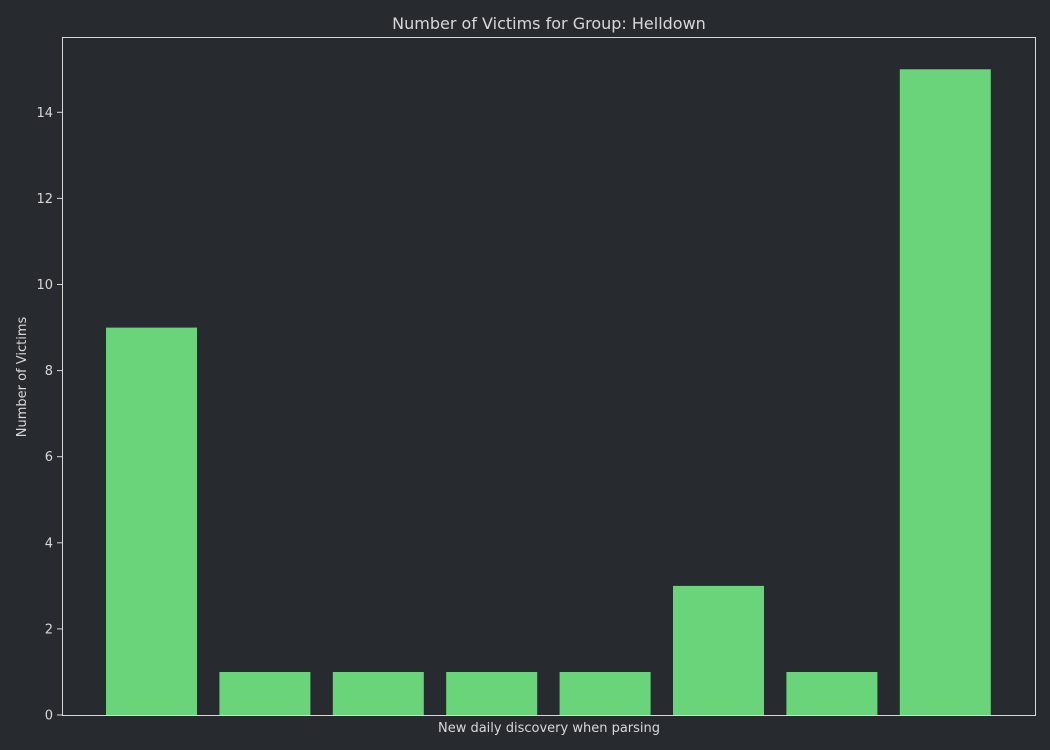 This screenshot has height=750, width=1050. I want to click on y-axis-label: Number of Victims, so click(22, 377).